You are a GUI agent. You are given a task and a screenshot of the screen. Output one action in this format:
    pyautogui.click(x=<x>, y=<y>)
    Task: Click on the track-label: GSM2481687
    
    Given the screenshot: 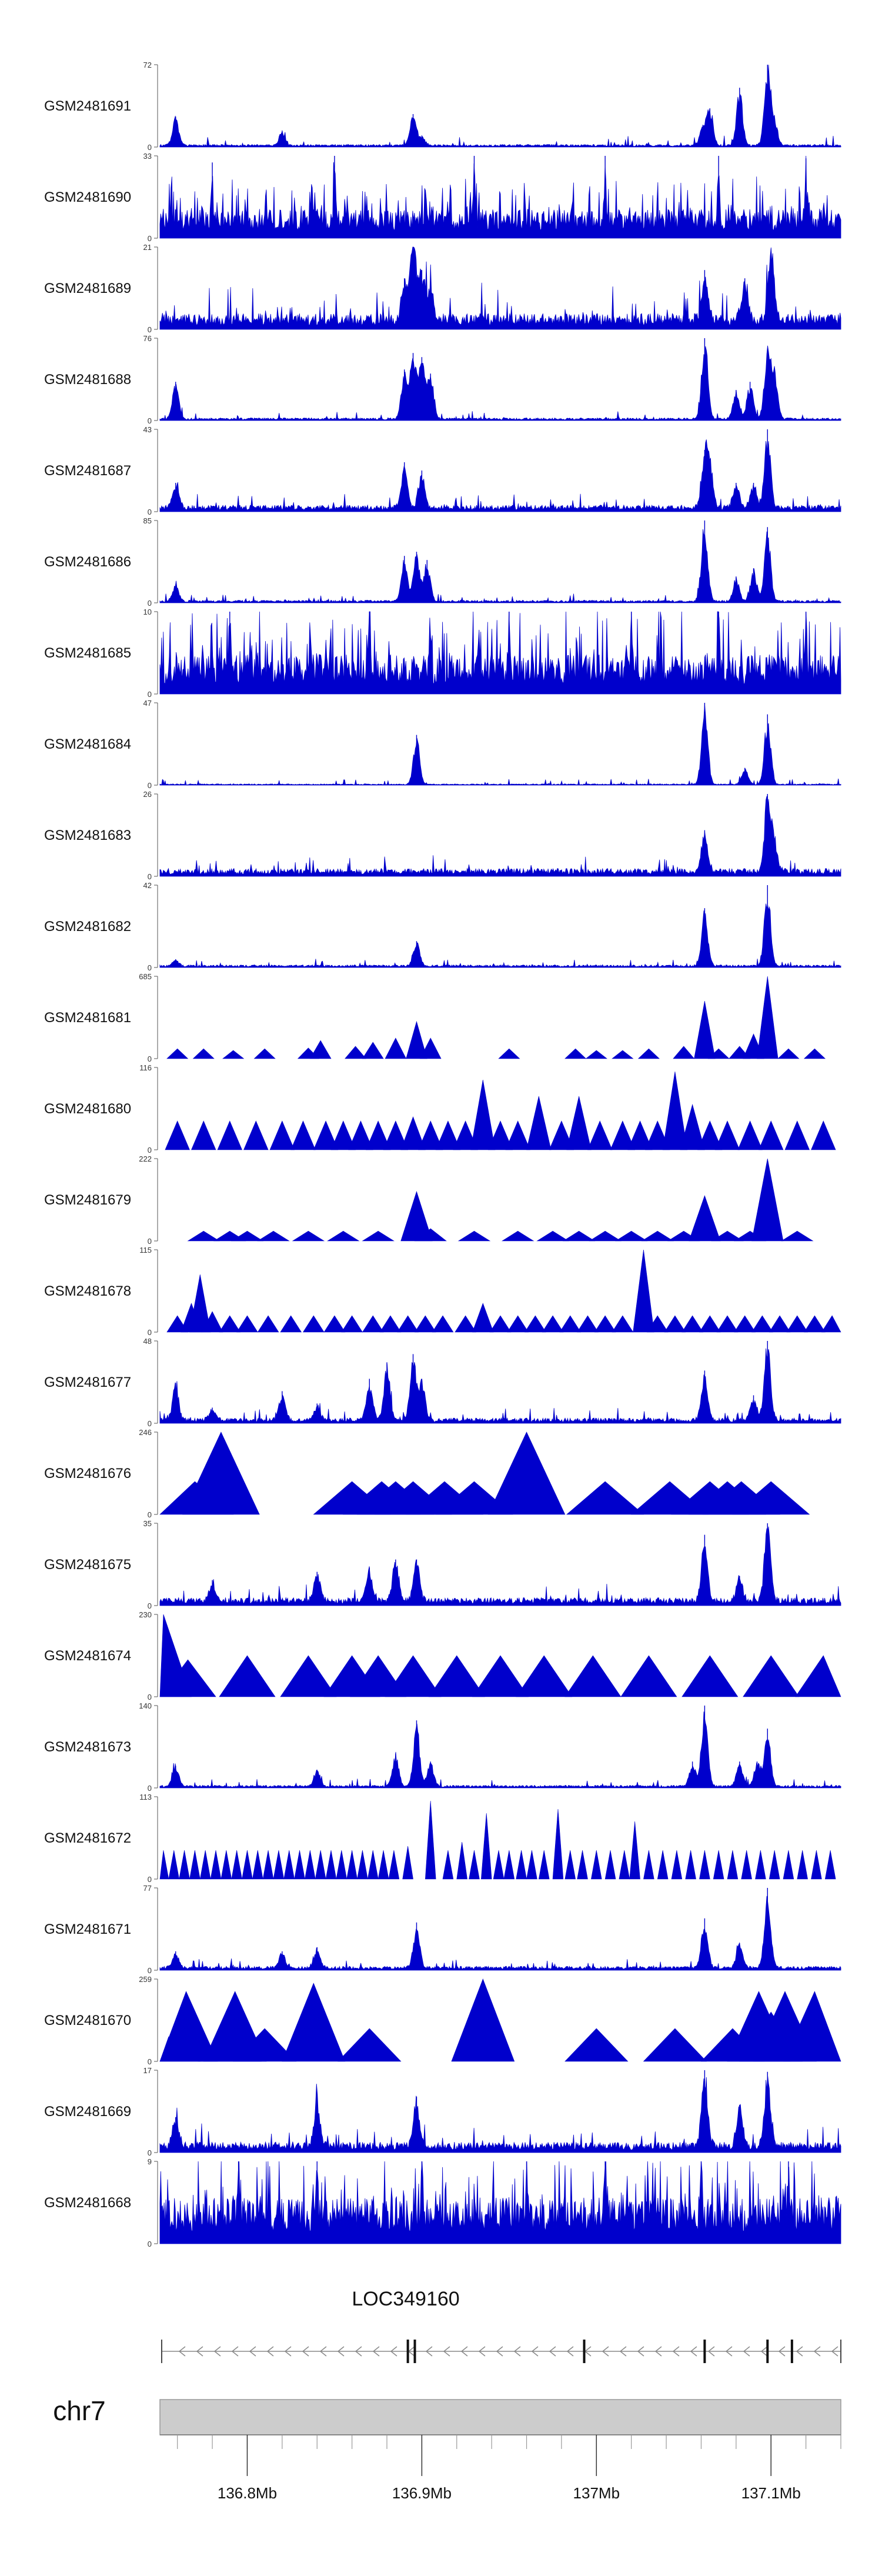 What is the action you would take?
    pyautogui.click(x=87, y=471)
    